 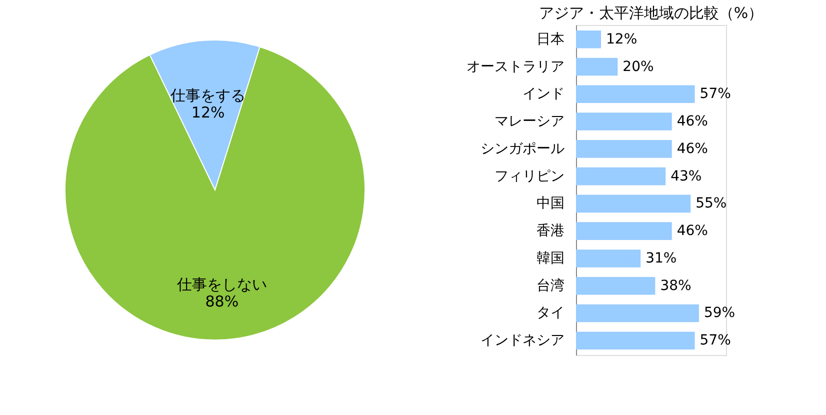 What do you see at coordinates (543, 94) in the screenshot?
I see `y-tick-label: インド` at bounding box center [543, 94].